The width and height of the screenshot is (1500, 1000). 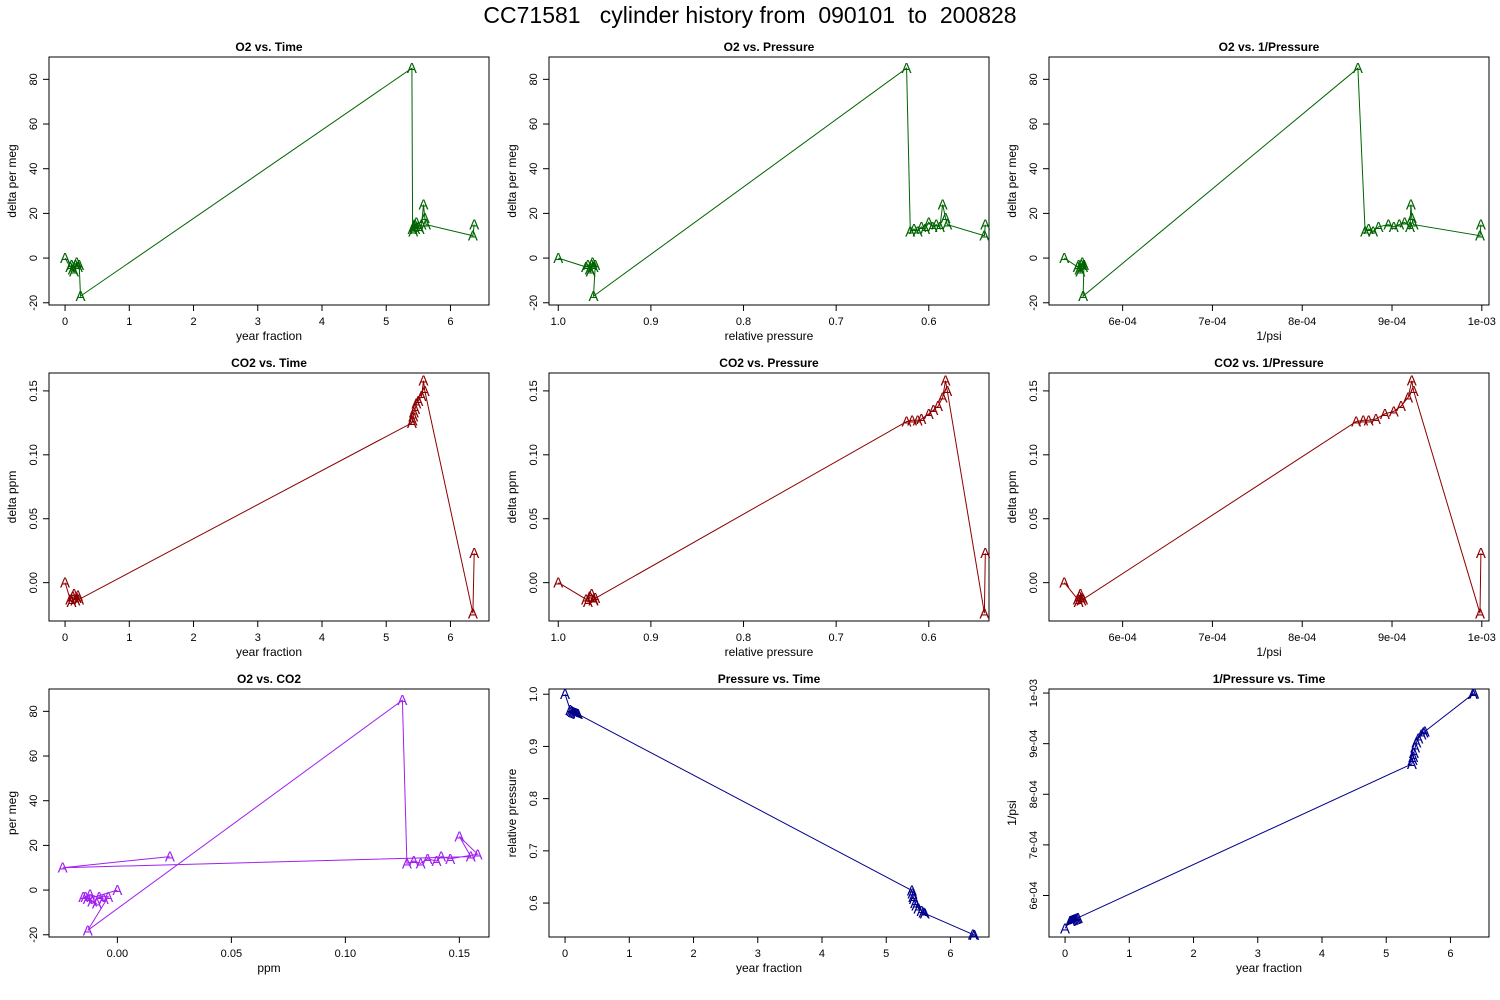 What do you see at coordinates (928, 322) in the screenshot?
I see `x-tick-label: 0.6` at bounding box center [928, 322].